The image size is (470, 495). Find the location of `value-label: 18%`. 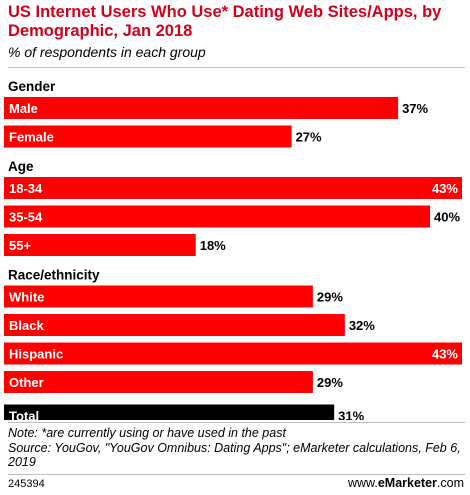

value-label: 18% is located at coordinates (213, 245).